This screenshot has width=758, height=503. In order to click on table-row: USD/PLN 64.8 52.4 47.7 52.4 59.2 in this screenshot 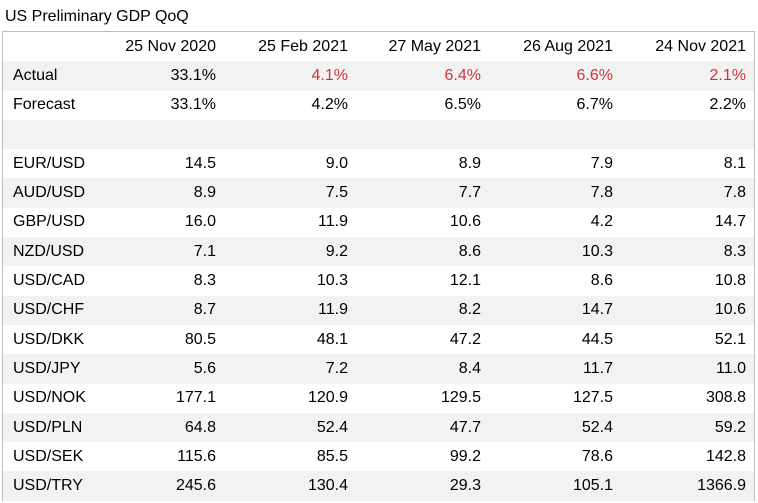, I will do `click(378, 427)`.